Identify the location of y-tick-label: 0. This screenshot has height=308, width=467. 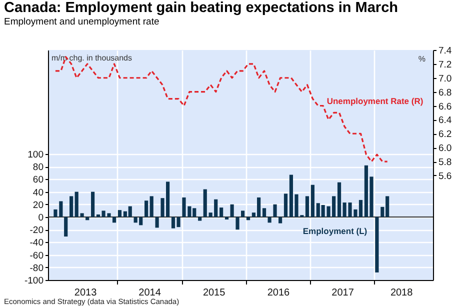
(41, 218).